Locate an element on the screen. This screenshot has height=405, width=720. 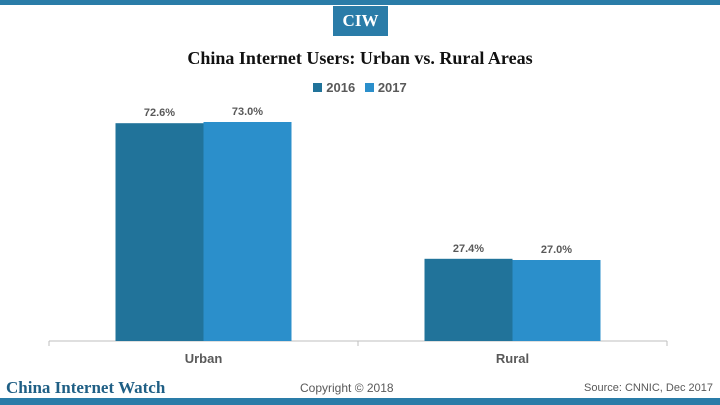
legend-item-2017: 2017 is located at coordinates (385, 87).